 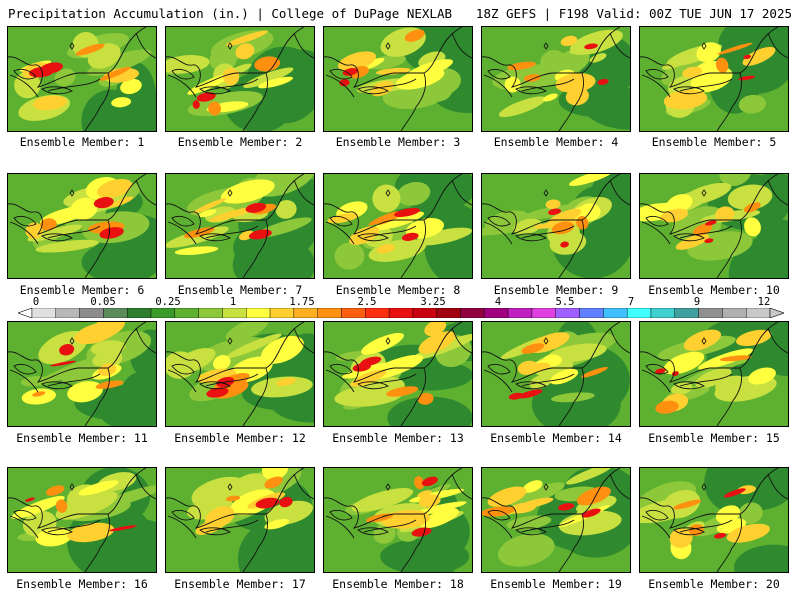 I want to click on colorbar-tick-label: 2.5, so click(x=367, y=302).